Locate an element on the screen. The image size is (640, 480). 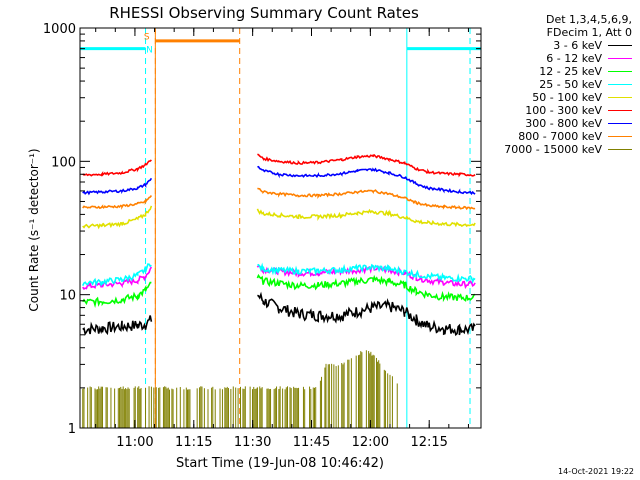
legend-item: 3 - 6 keV is located at coordinates (547, 45).